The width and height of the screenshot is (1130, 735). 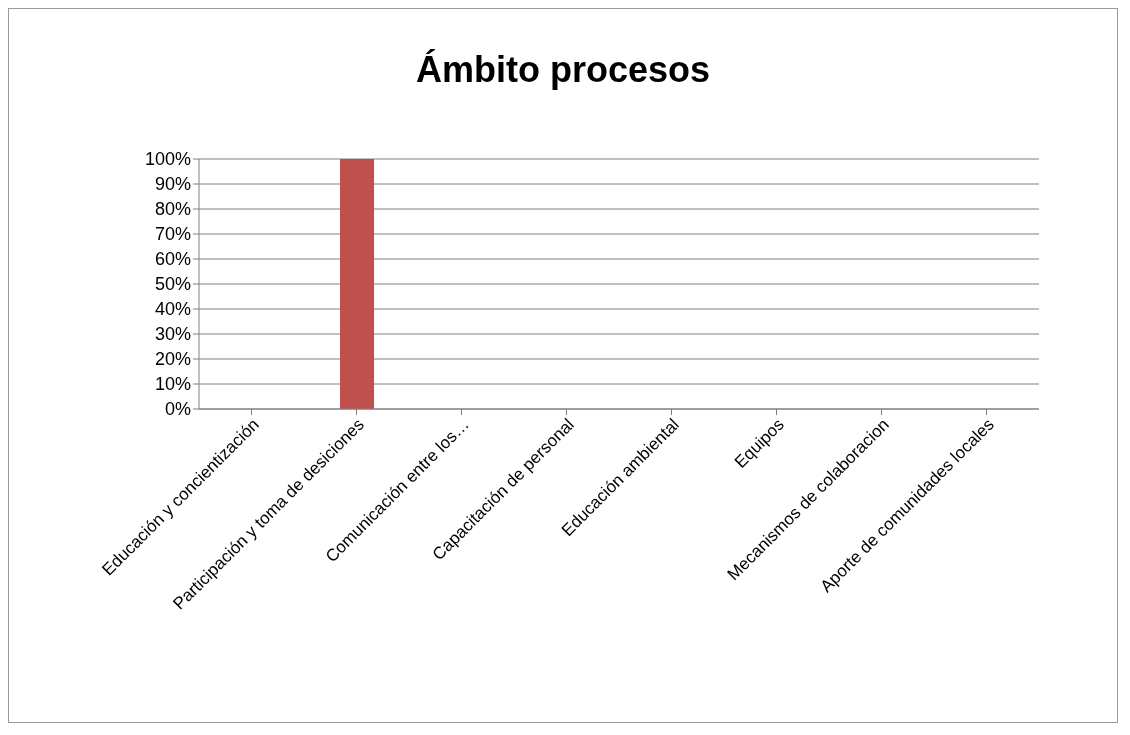 What do you see at coordinates (562, 70) in the screenshot?
I see `chart-title: Ámbito procesos` at bounding box center [562, 70].